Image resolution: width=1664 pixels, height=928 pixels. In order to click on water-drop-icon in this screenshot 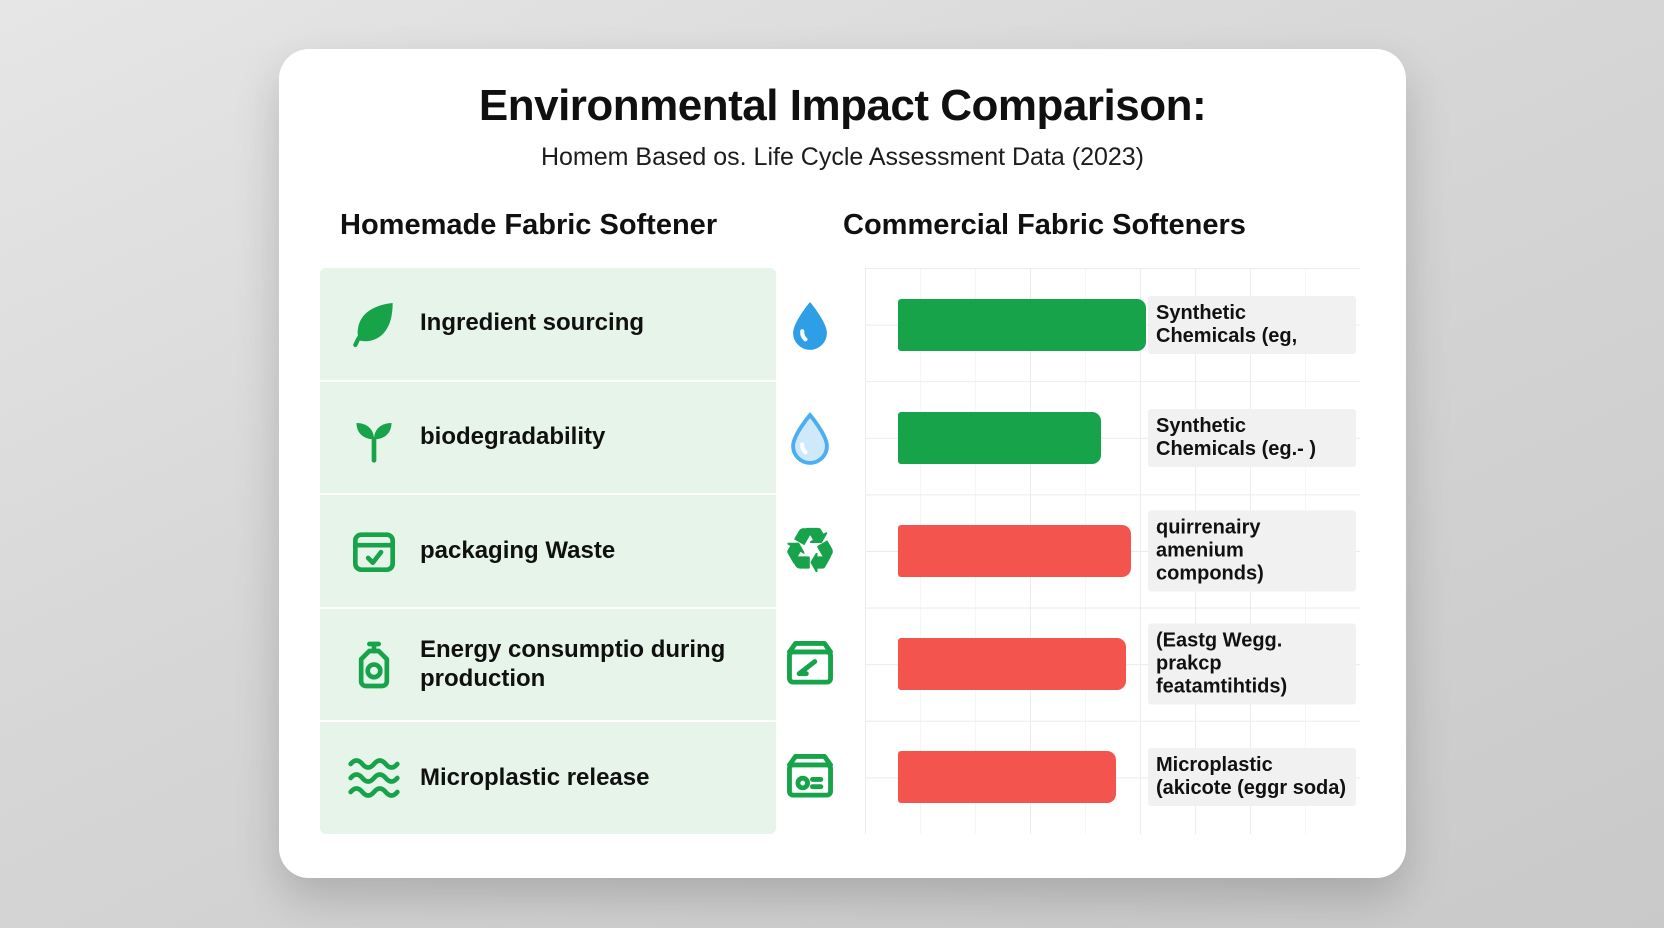, I will do `click(810, 324)`.